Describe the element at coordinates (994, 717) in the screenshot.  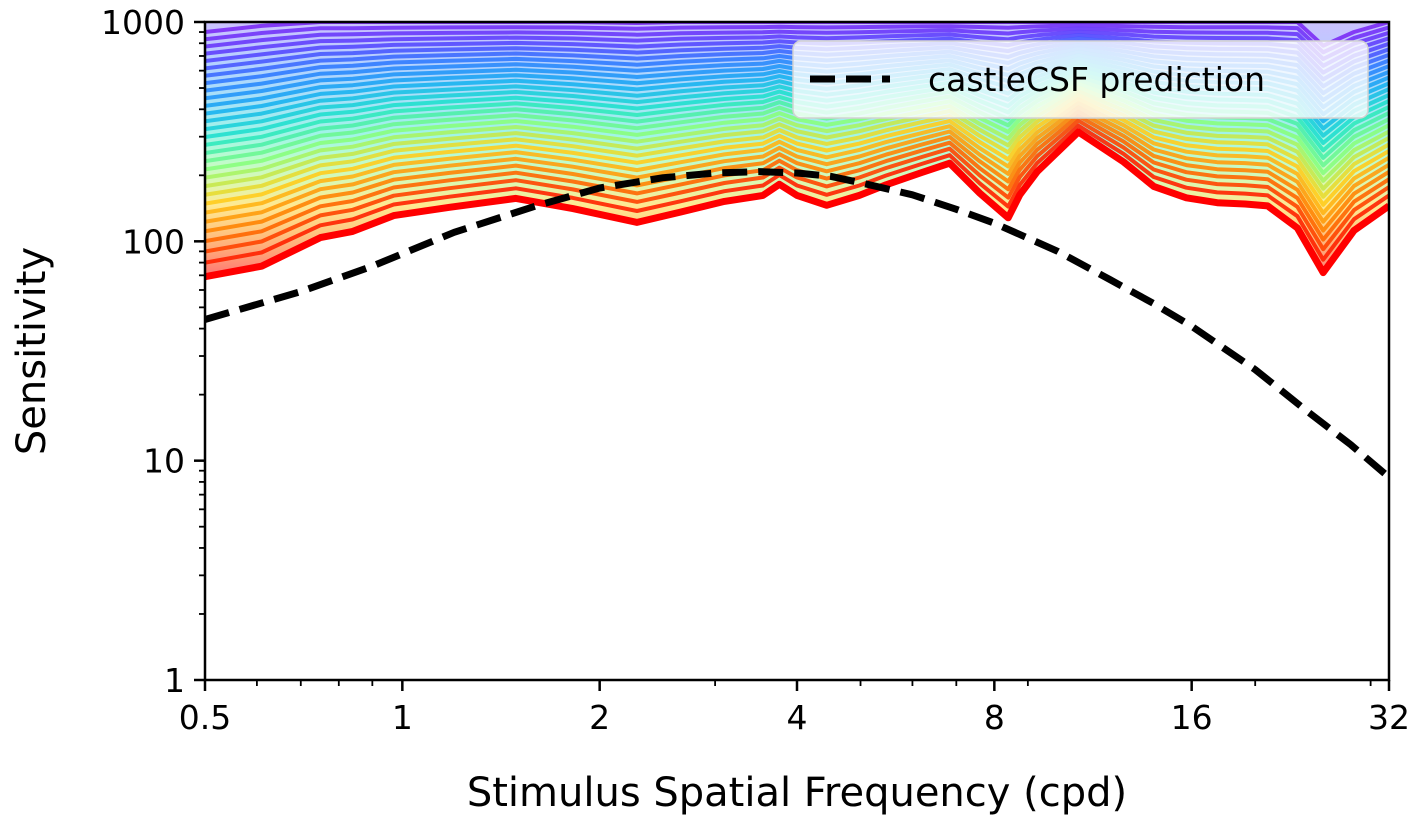
I see `x-tick-label: 8` at that location.